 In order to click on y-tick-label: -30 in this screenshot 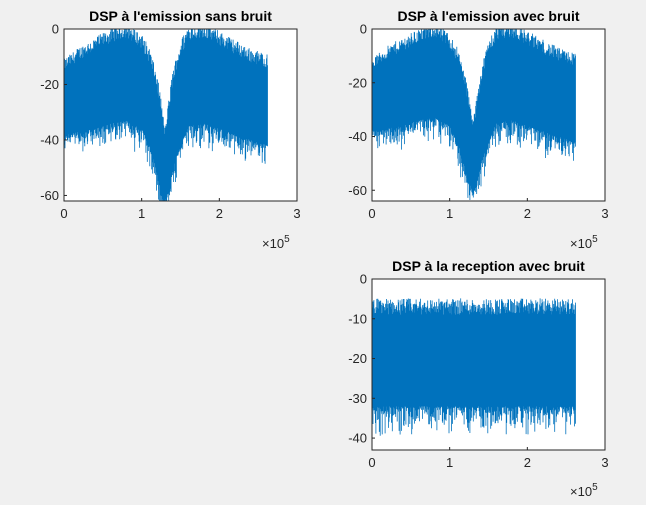, I will do `click(357, 398)`.